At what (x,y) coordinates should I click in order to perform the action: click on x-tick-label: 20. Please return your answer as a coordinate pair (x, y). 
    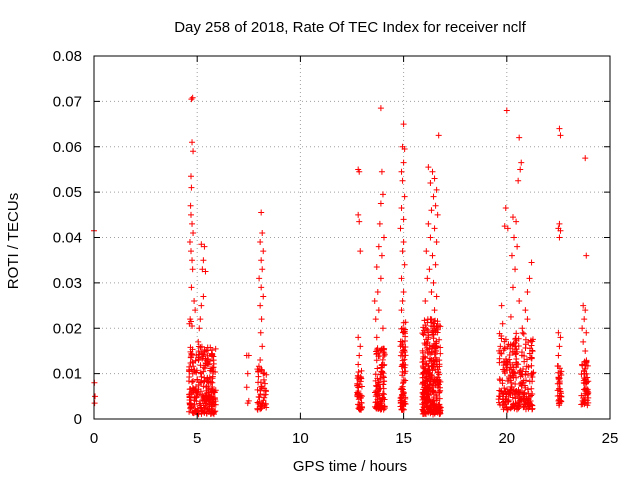
    Looking at the image, I should click on (506, 438).